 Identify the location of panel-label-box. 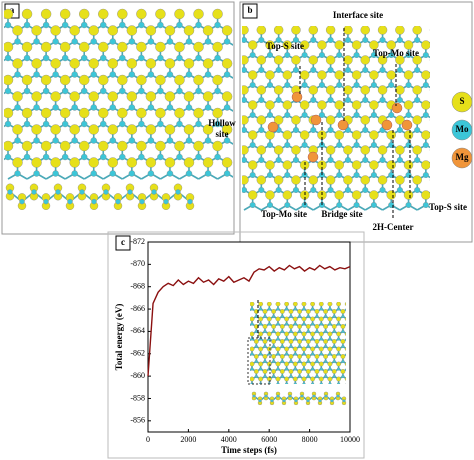
(123, 243).